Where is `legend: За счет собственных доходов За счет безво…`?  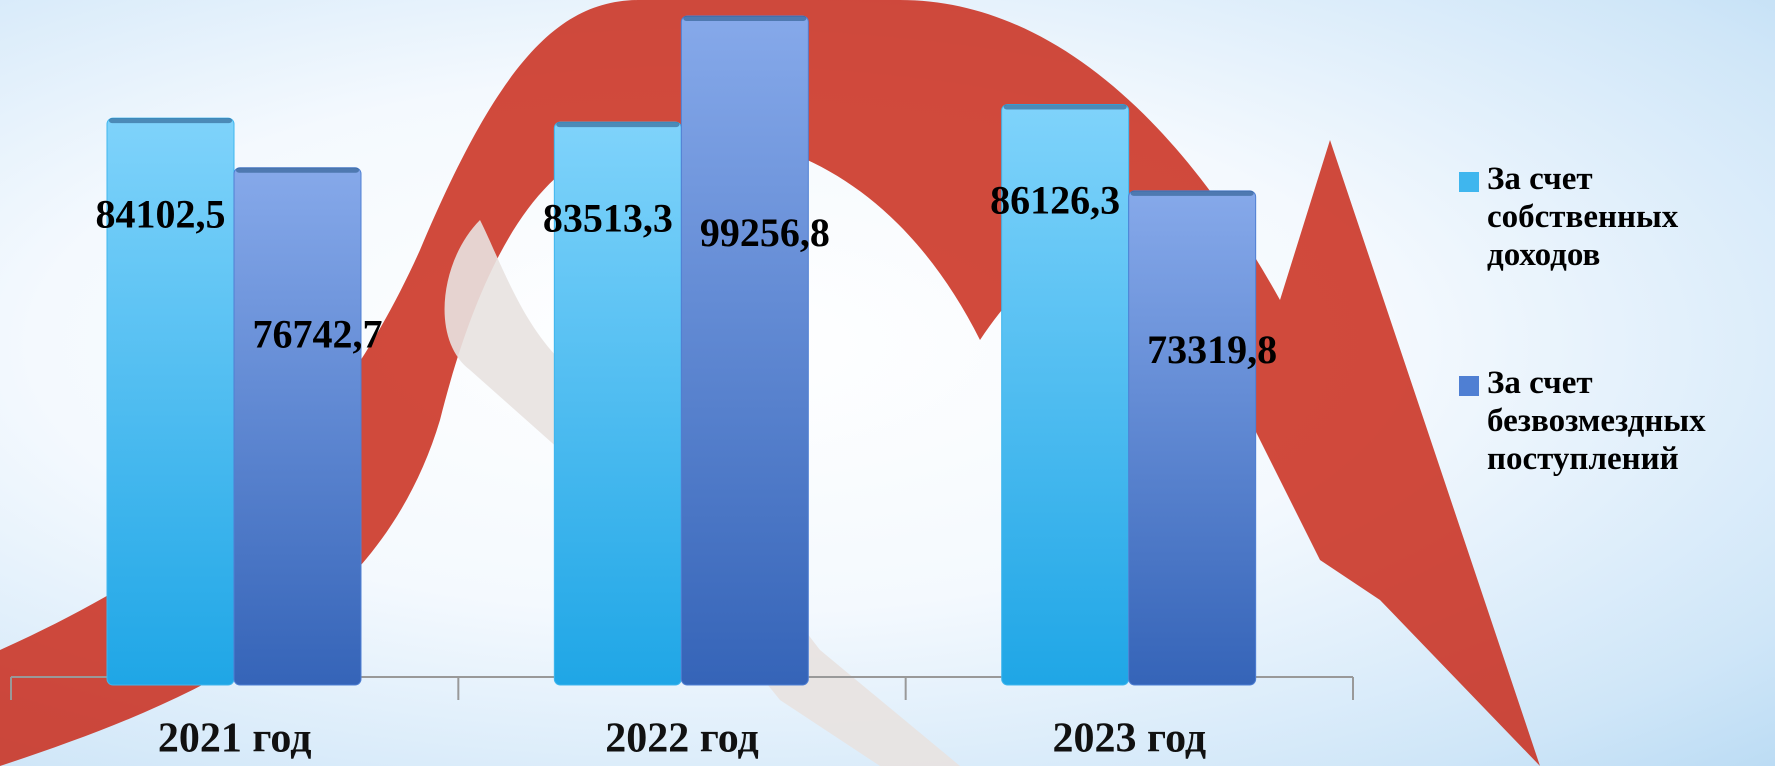 legend: За счет собственных доходов За счет безво… is located at coordinates (1612, 364).